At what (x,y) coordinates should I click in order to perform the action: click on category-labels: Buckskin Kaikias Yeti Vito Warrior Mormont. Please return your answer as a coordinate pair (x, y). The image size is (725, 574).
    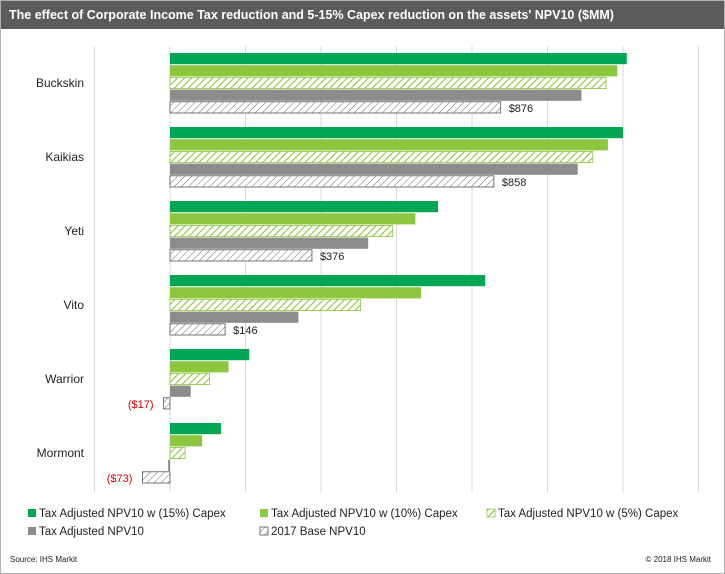
    Looking at the image, I should click on (60, 268).